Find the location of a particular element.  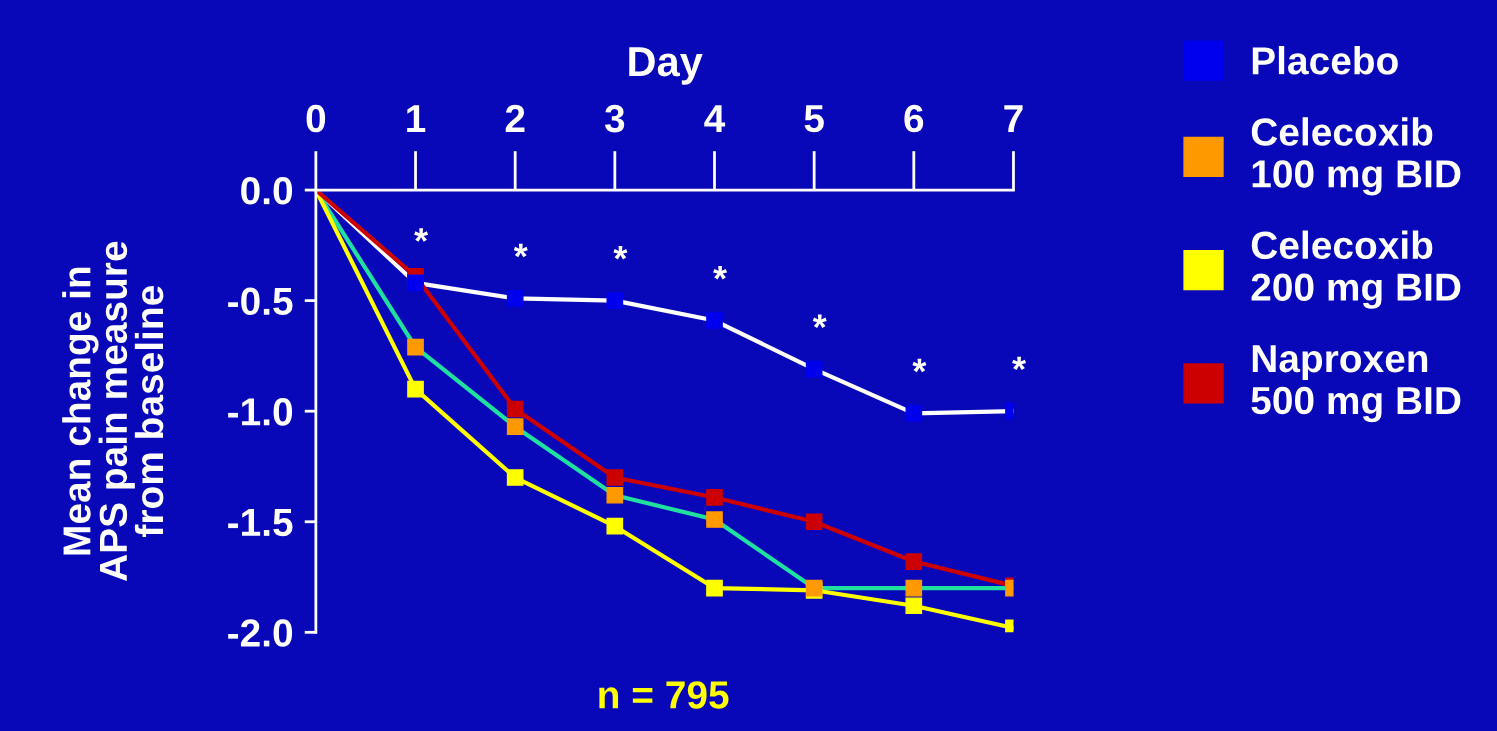

x-tick-label: 0 is located at coordinates (316, 118).